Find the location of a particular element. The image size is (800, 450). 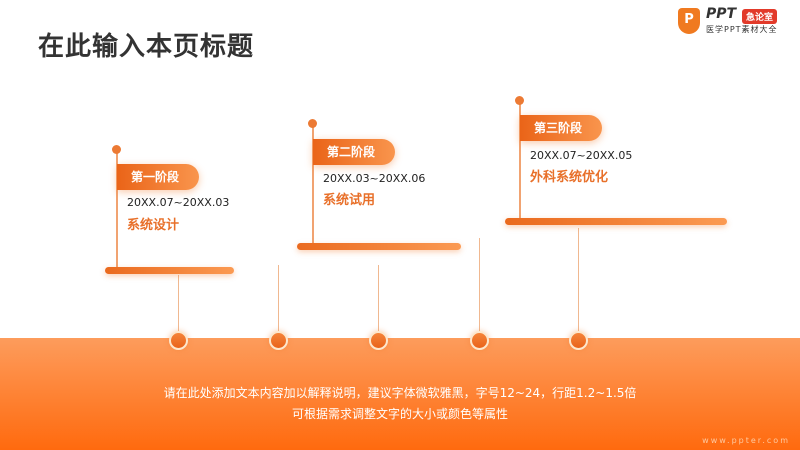

stage-date: 20XX.03~20XX.06 is located at coordinates (374, 178).